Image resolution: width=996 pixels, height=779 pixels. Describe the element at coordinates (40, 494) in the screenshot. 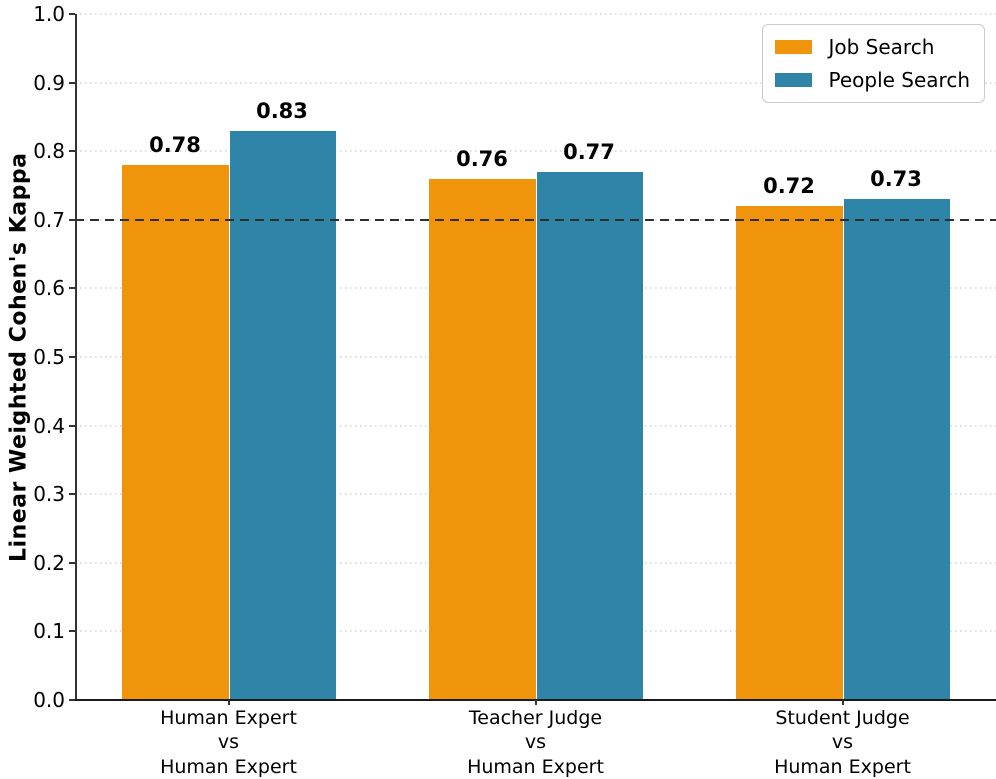

I see `y-tick-label: 0.3` at that location.